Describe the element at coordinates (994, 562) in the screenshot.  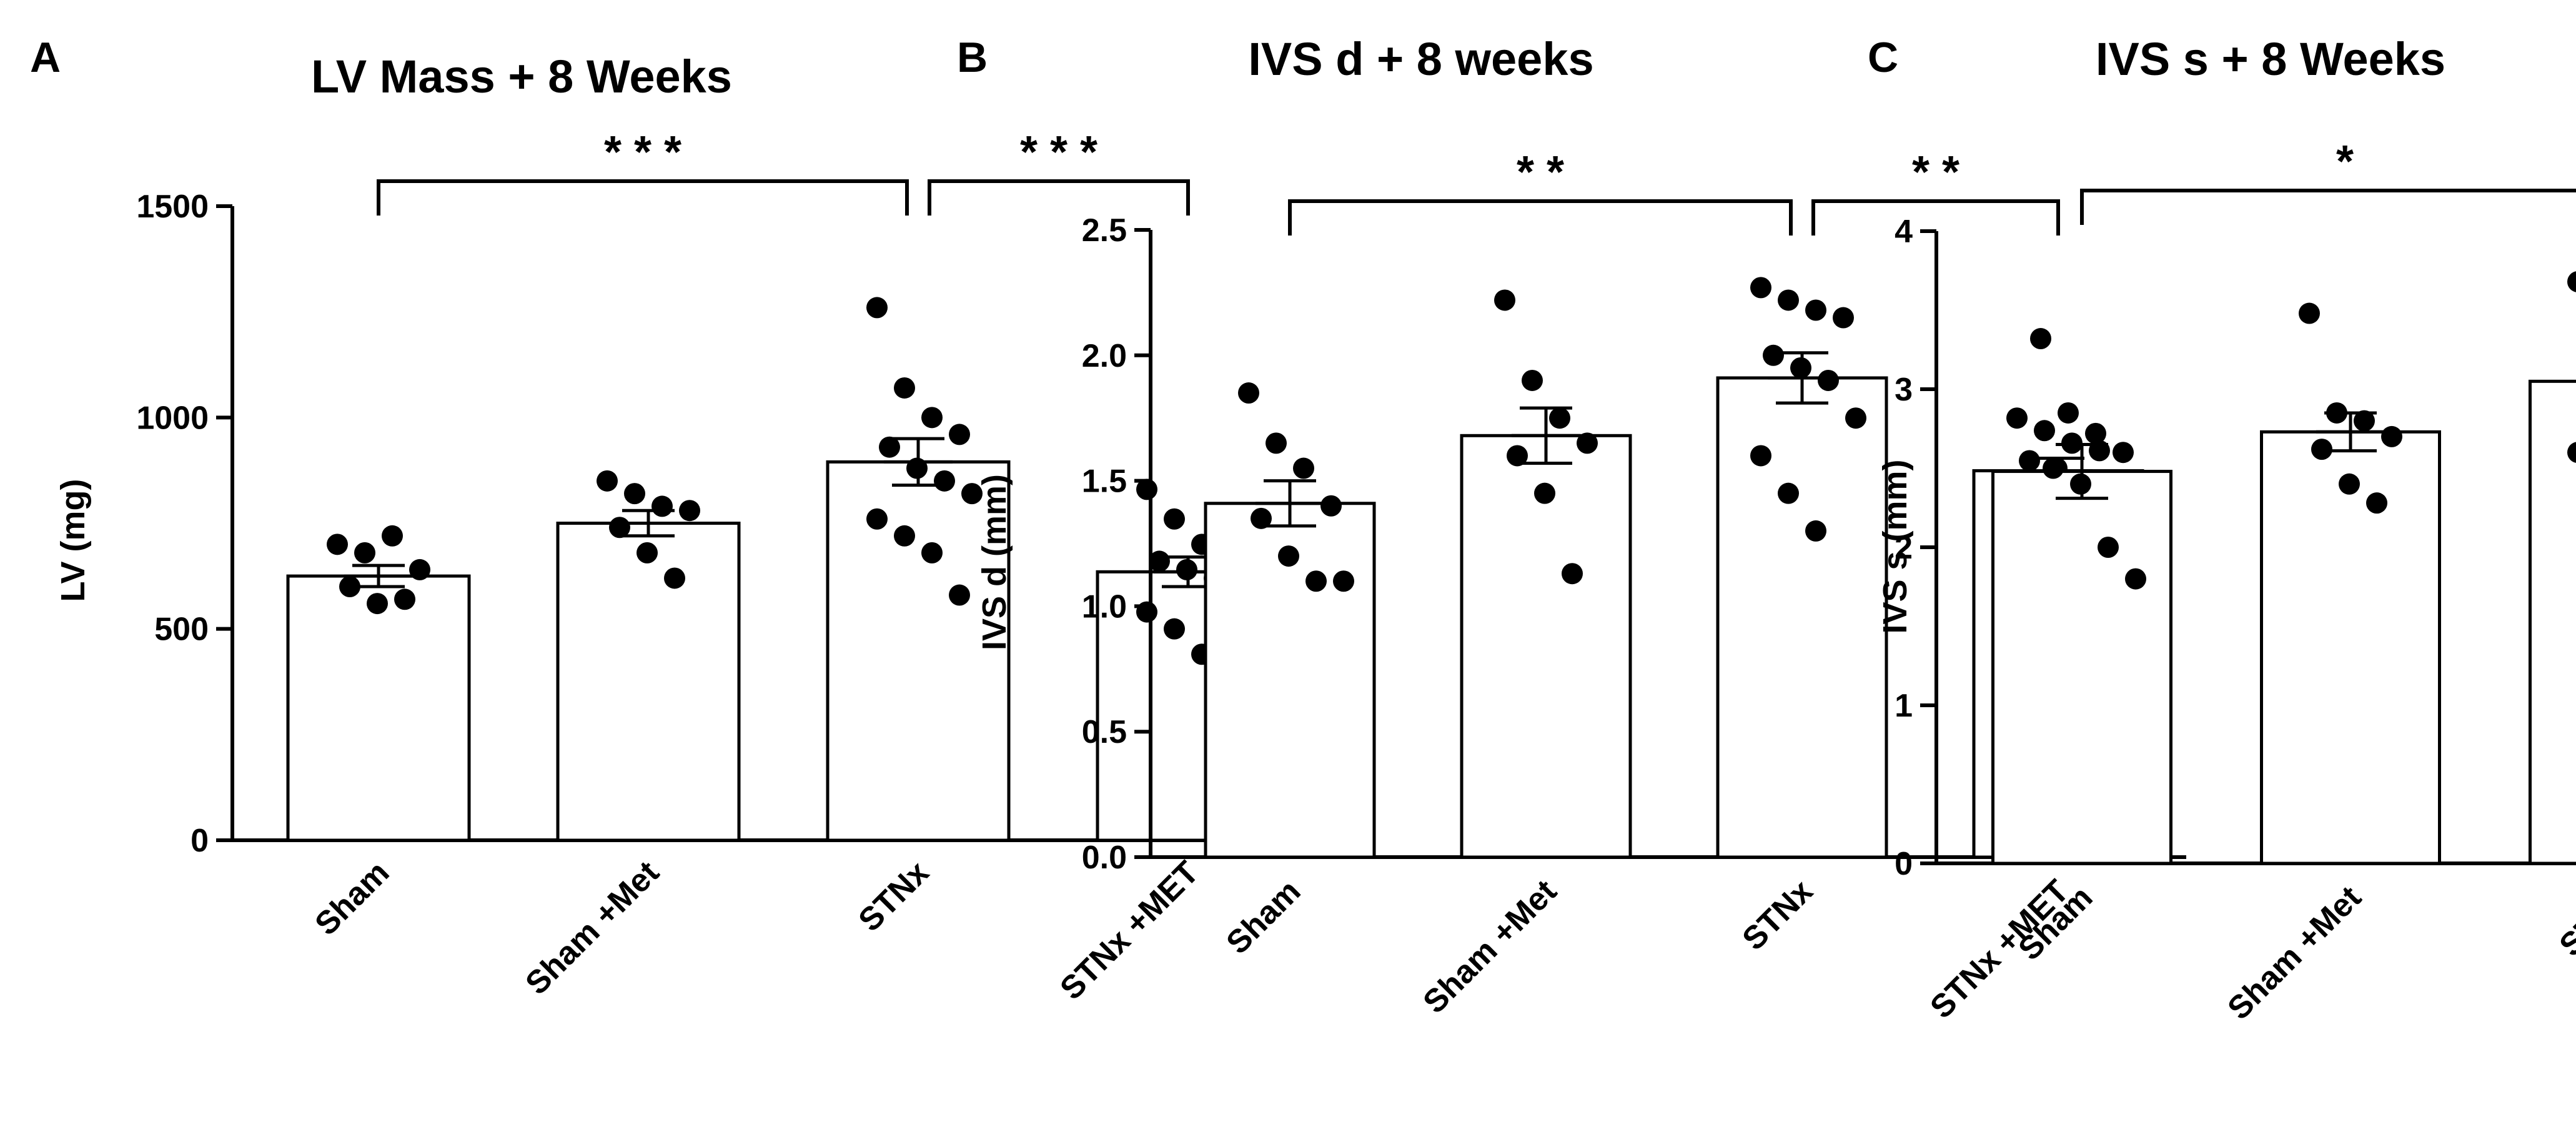
I see `panel-b-y-axis-label: IVS d (mm)` at that location.